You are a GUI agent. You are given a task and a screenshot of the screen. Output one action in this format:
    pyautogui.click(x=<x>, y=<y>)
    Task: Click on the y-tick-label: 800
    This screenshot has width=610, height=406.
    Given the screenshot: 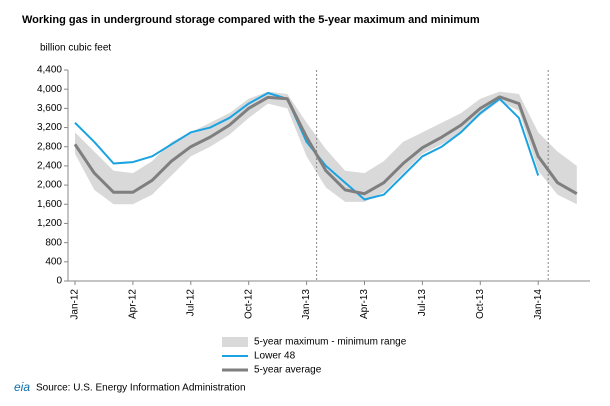 What is the action you would take?
    pyautogui.click(x=53, y=242)
    